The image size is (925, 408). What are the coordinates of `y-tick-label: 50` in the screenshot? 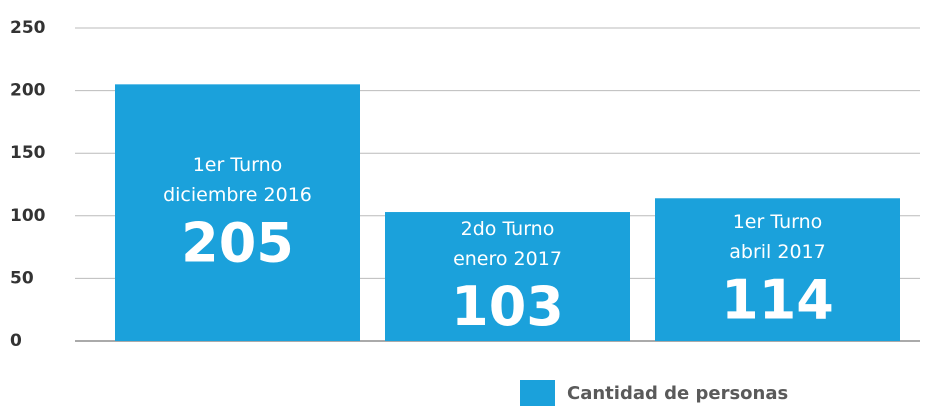 It's located at (22, 278).